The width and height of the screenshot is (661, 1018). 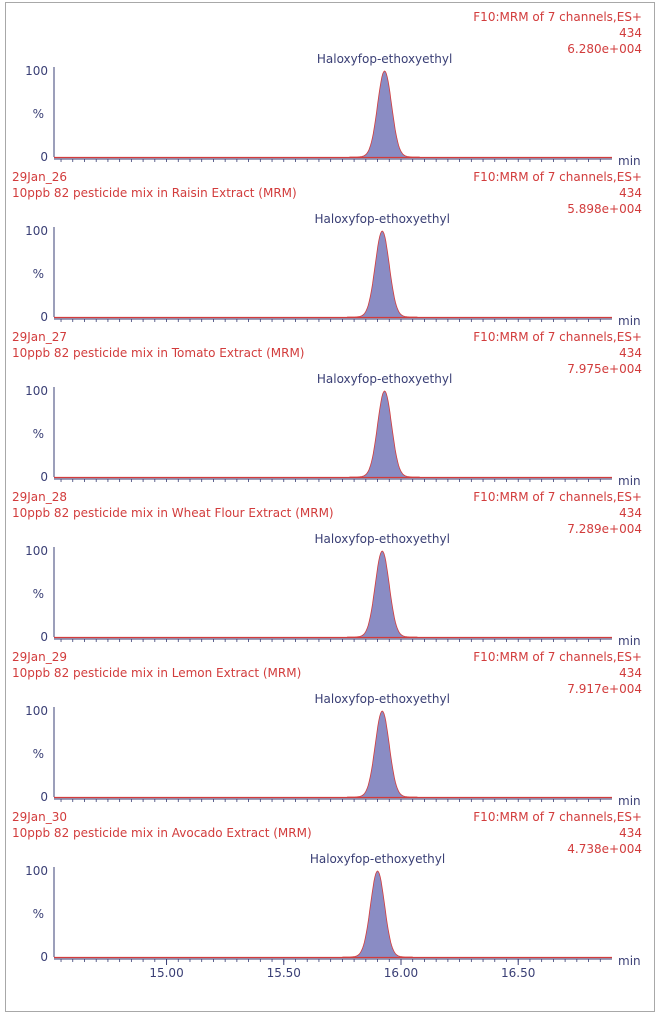 What do you see at coordinates (604, 209) in the screenshot?
I see `intensity-label: 5.898e+004` at bounding box center [604, 209].